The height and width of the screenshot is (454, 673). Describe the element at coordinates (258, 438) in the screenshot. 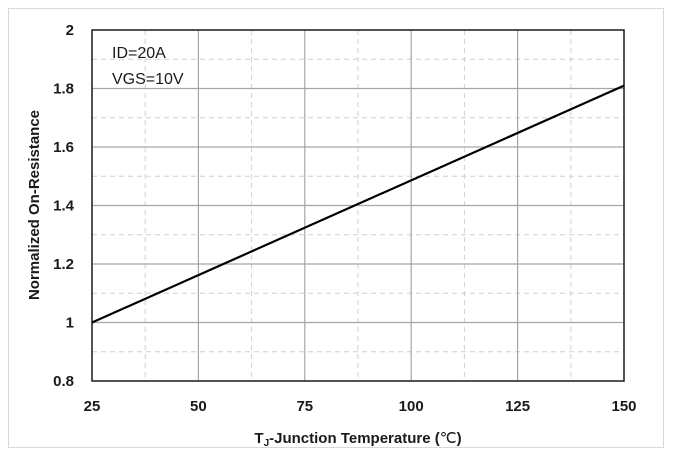

I see `x-axis-label-main: T` at that location.